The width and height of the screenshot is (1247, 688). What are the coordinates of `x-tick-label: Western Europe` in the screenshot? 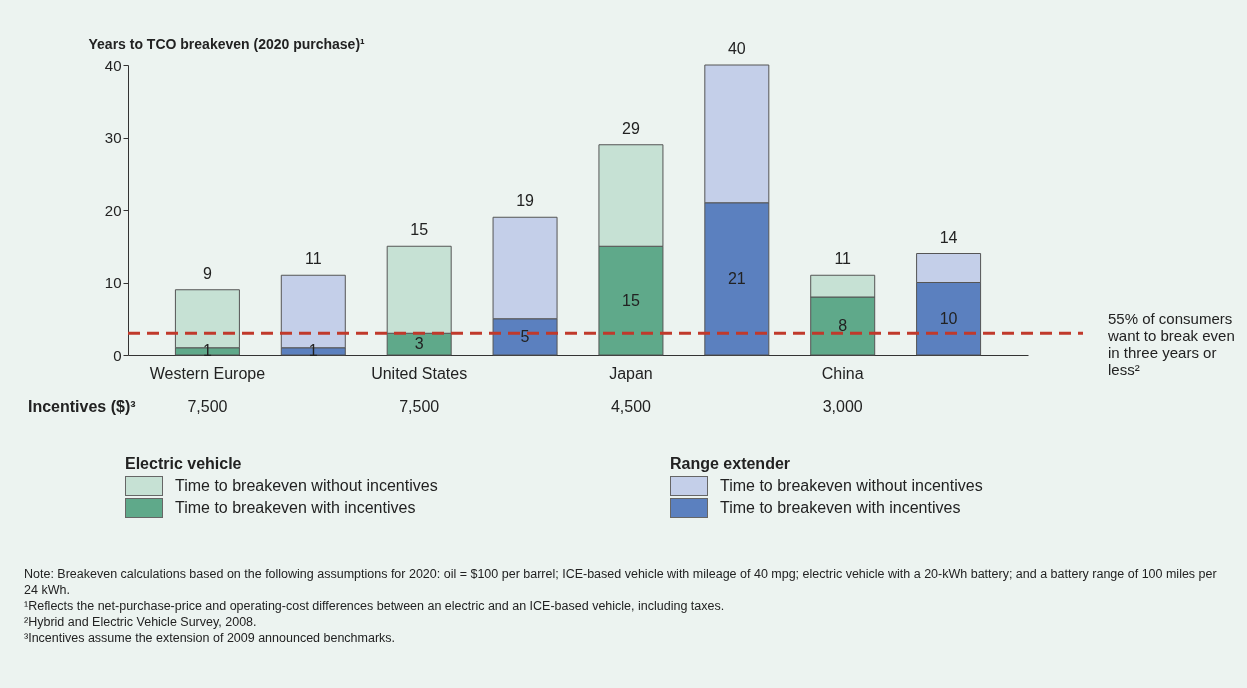 It's located at (207, 373).